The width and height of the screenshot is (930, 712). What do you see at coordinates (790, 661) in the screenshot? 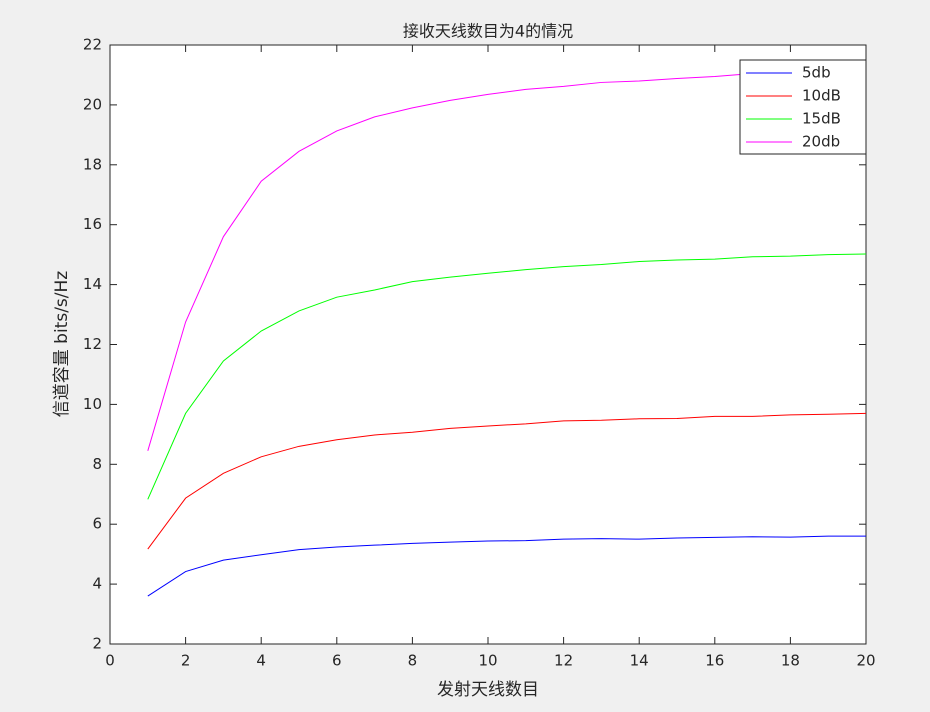
I see `x-tick-label: 18` at bounding box center [790, 661].